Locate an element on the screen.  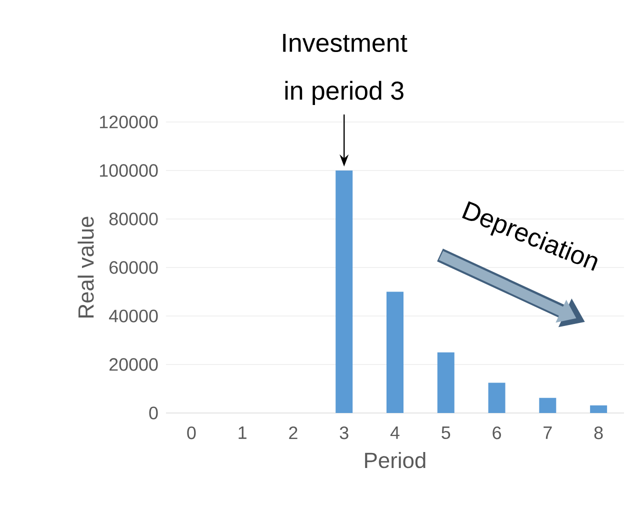
x-tick-label: 1 is located at coordinates (242, 432).